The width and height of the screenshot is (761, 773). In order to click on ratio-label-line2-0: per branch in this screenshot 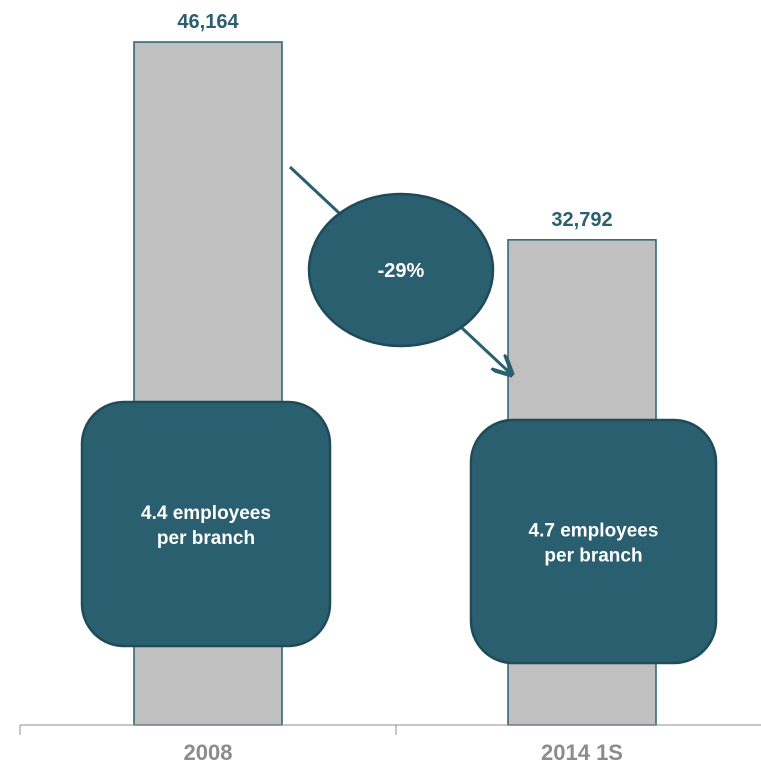, I will do `click(206, 538)`.